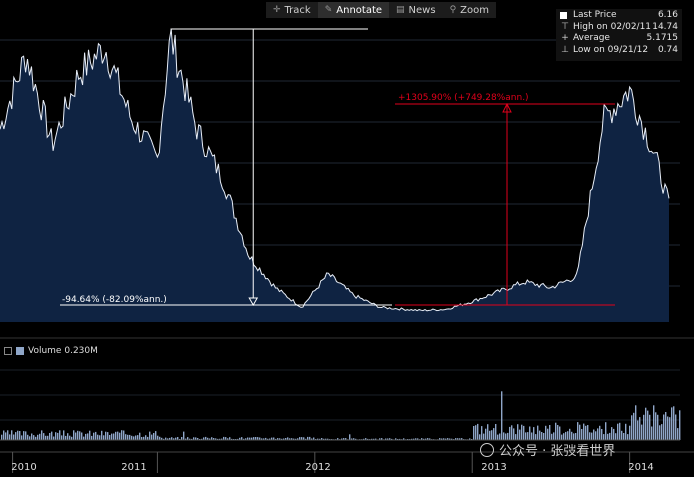 This screenshot has height=477, width=694. What do you see at coordinates (640, 467) in the screenshot?
I see `x-tick-label-2014: 2014` at bounding box center [640, 467].